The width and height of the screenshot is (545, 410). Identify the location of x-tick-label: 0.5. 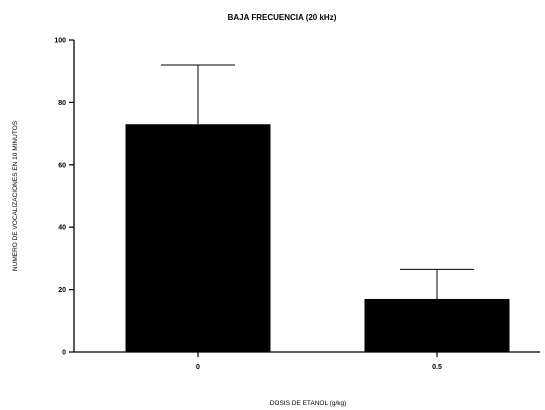
(437, 367).